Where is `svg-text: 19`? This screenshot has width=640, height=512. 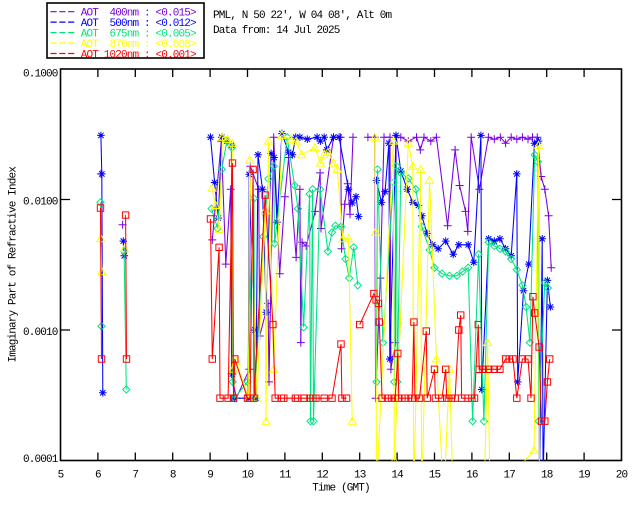
svg-text: 19 is located at coordinates (584, 476).